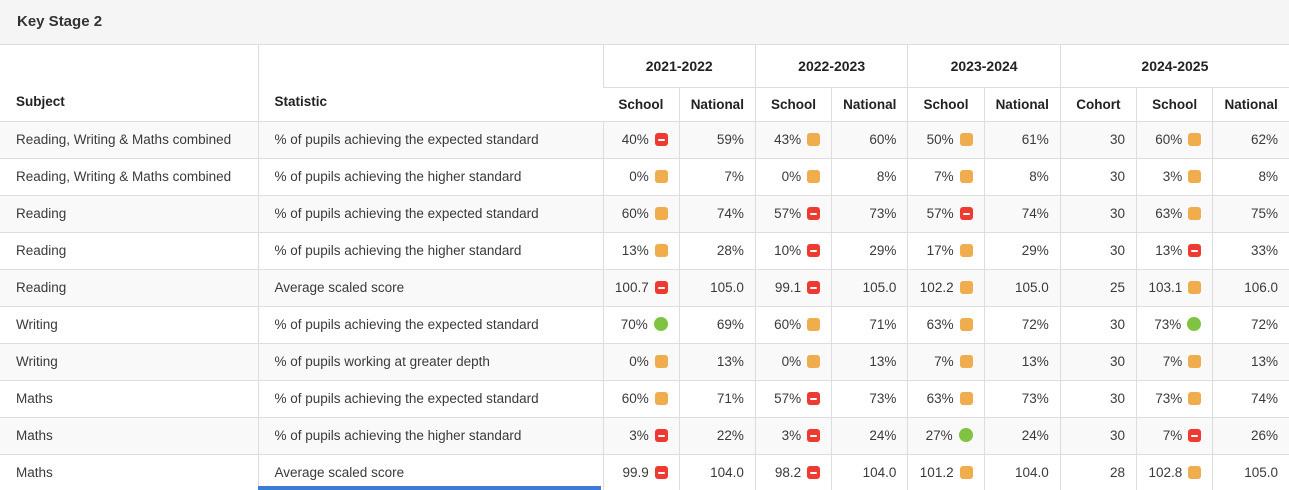 The image size is (1289, 490). Describe the element at coordinates (1250, 140) in the screenshot. I see `value-cell: 62%` at that location.